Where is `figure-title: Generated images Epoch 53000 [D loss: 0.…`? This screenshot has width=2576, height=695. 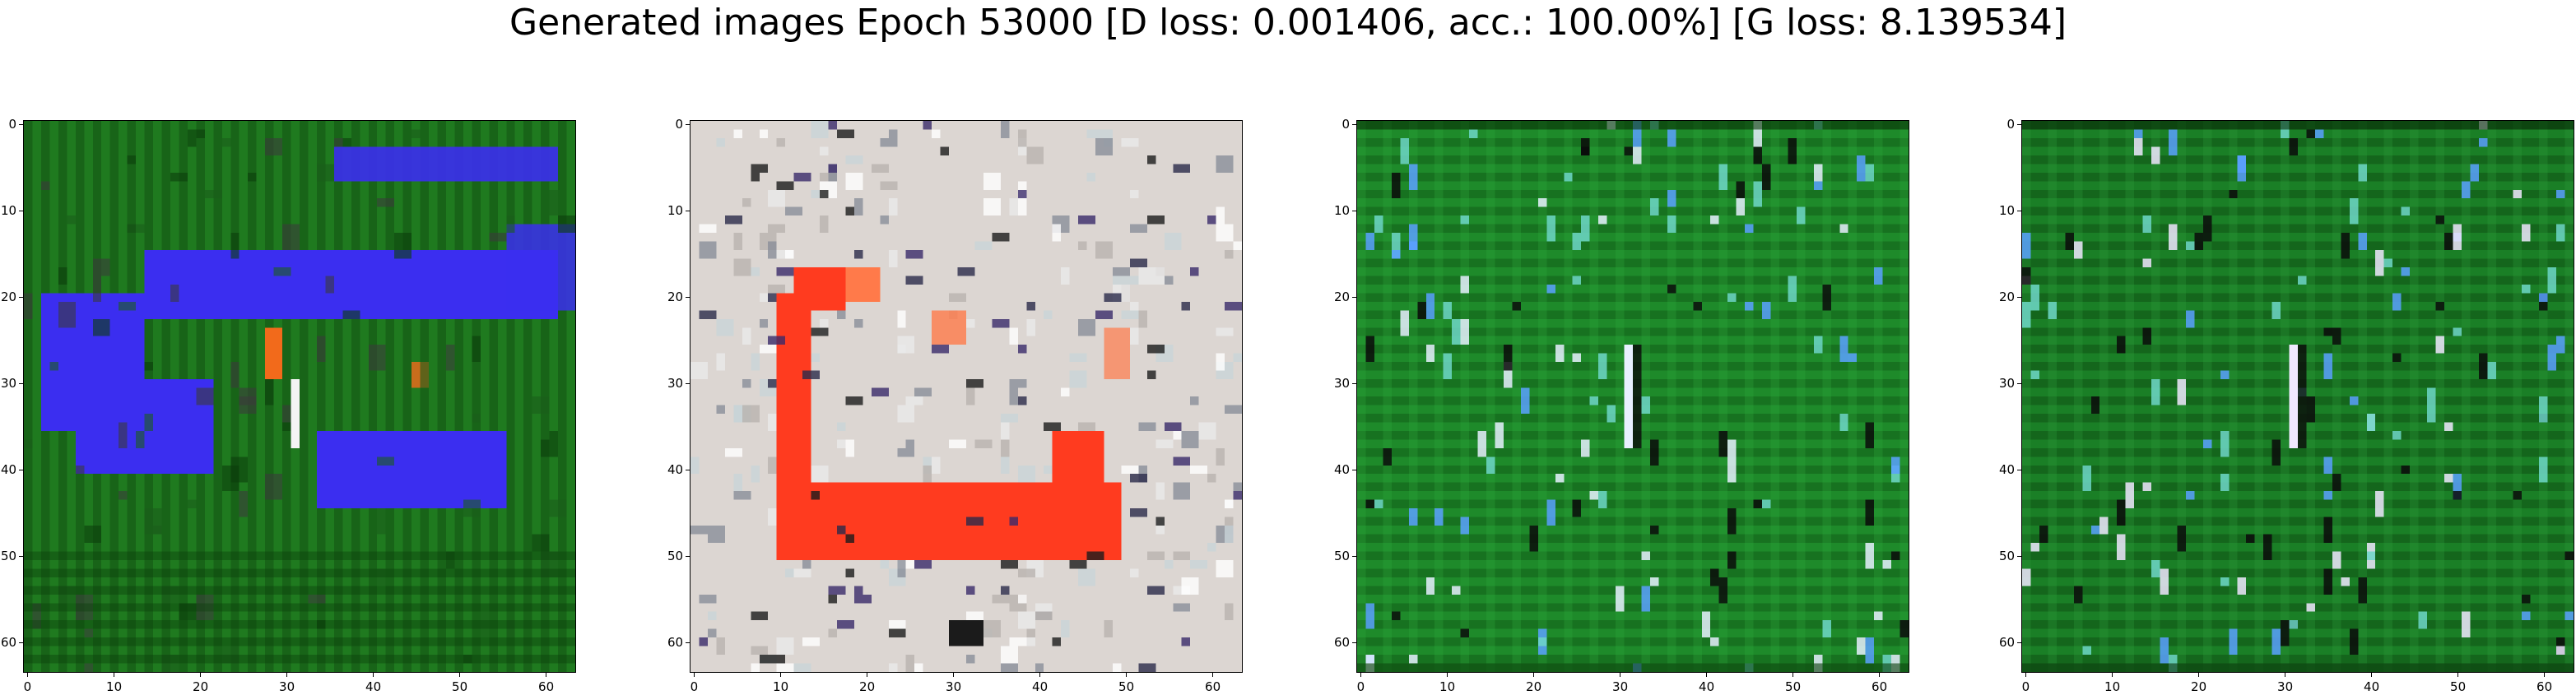 figure-title: Generated images Epoch 53000 [D loss: 0.… is located at coordinates (1288, 23).